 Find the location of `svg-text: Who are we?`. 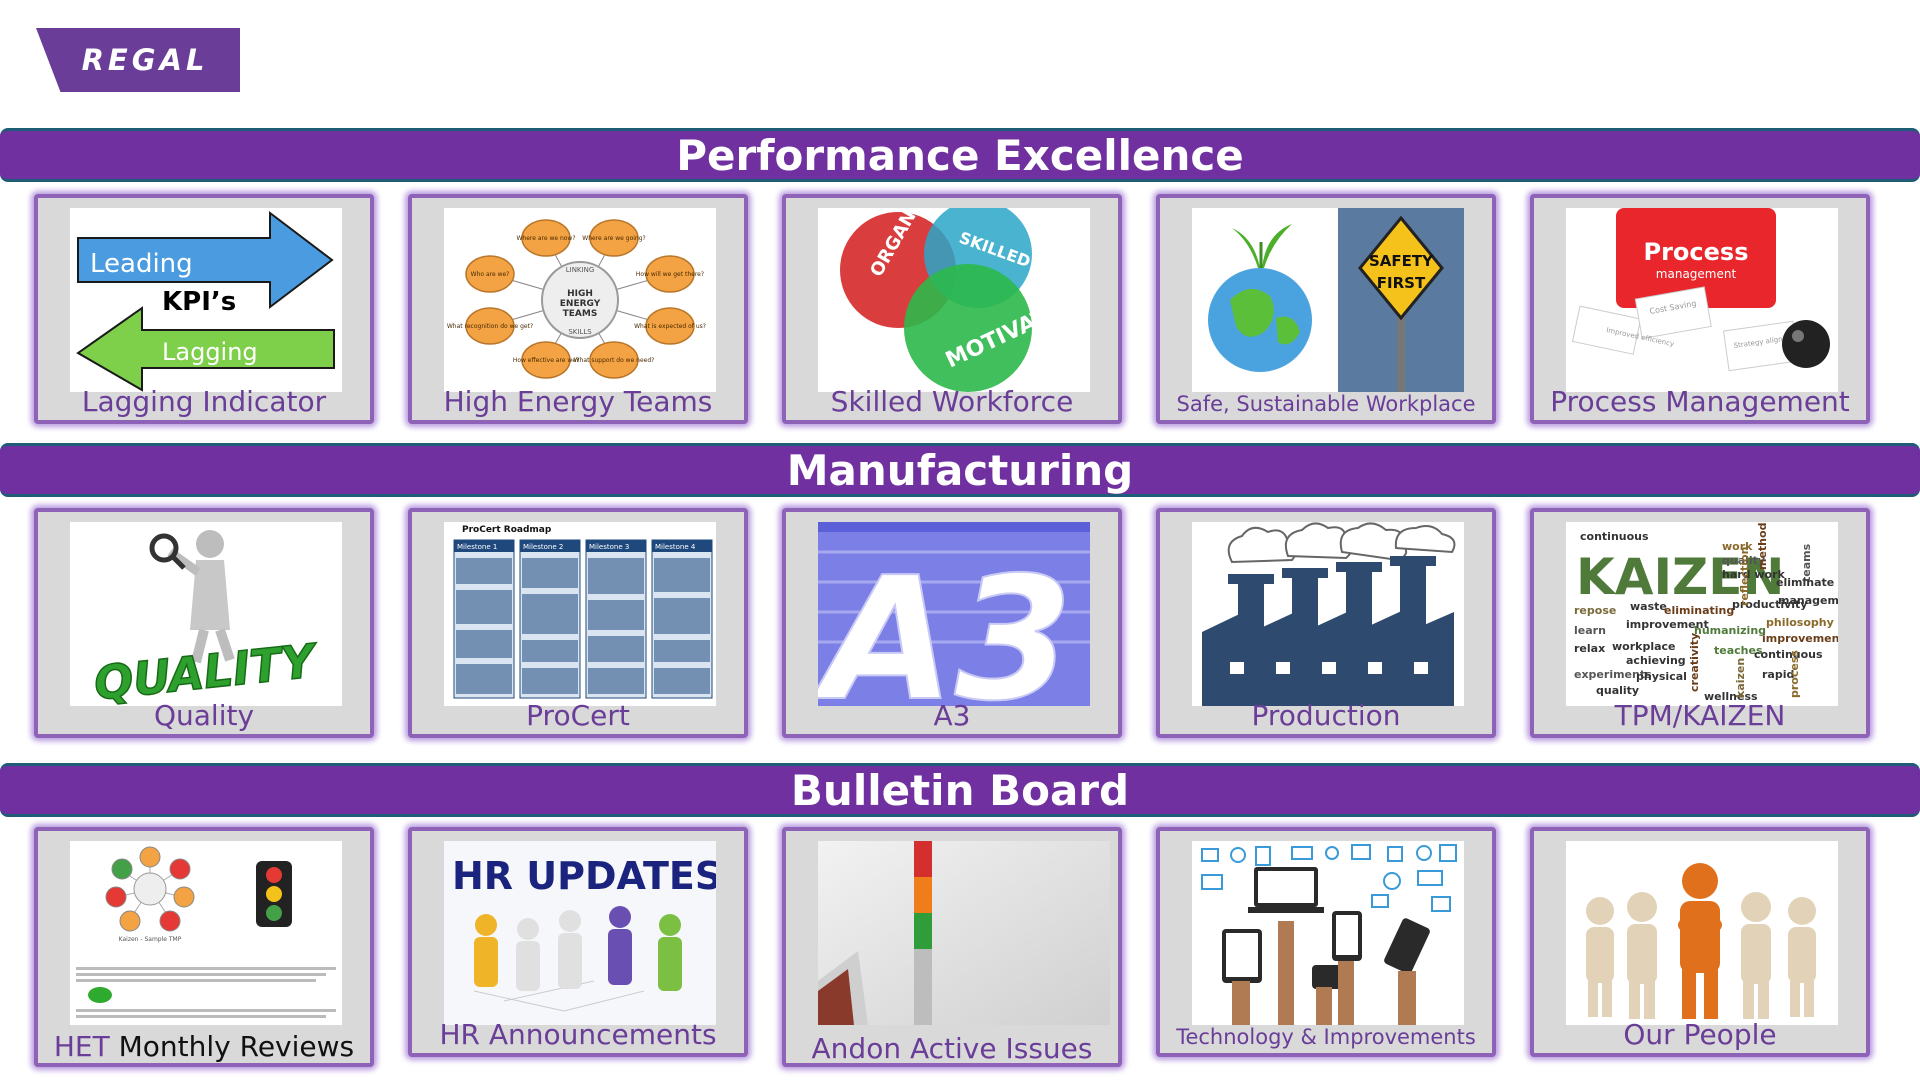

svg-text: Who are we? is located at coordinates (490, 274).